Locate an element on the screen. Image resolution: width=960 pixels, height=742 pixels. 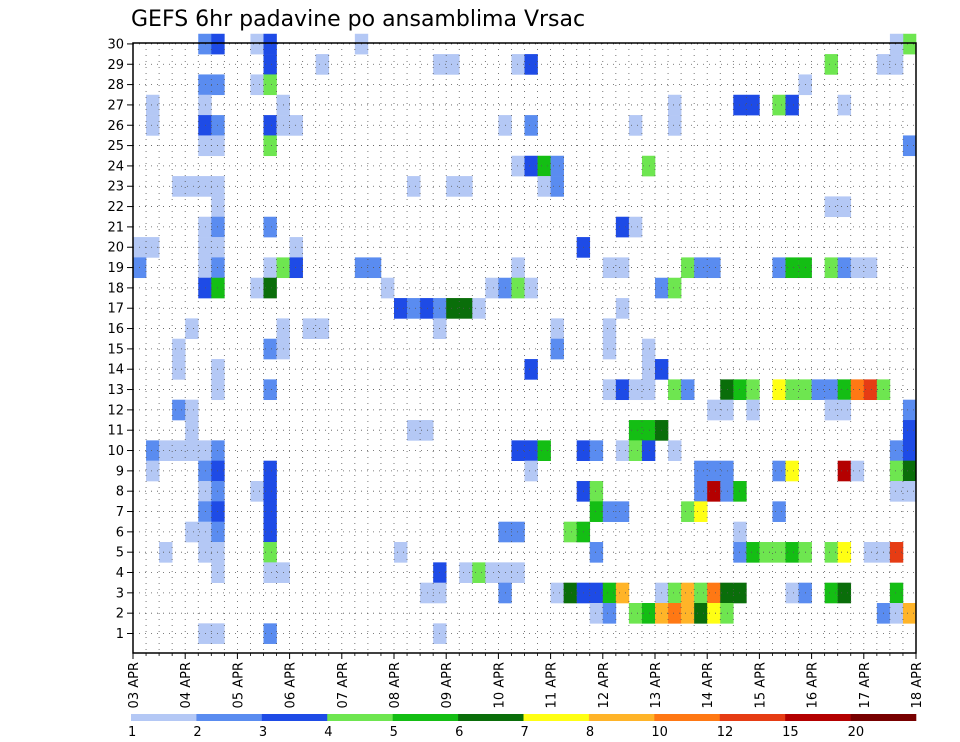
y-tick-label: 18 is located at coordinates (115, 288).